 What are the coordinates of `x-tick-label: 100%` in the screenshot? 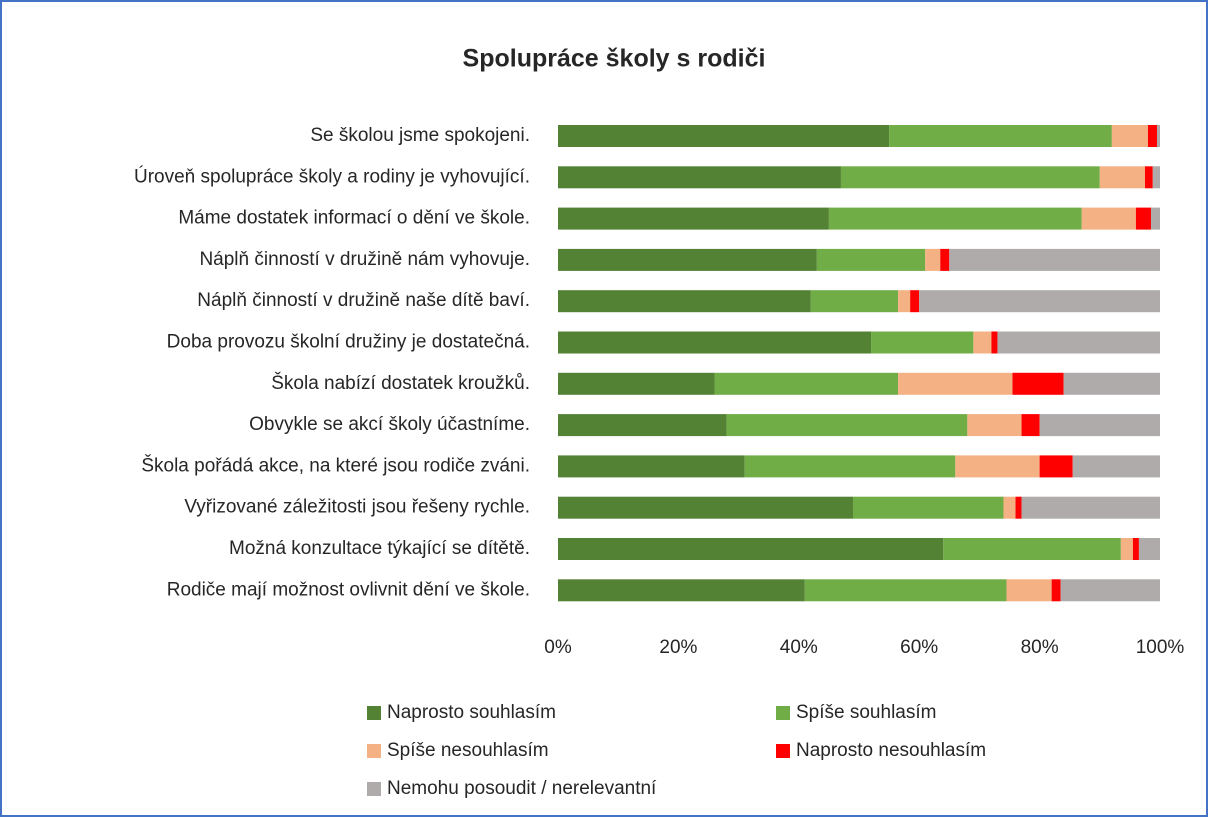 It's located at (1160, 647).